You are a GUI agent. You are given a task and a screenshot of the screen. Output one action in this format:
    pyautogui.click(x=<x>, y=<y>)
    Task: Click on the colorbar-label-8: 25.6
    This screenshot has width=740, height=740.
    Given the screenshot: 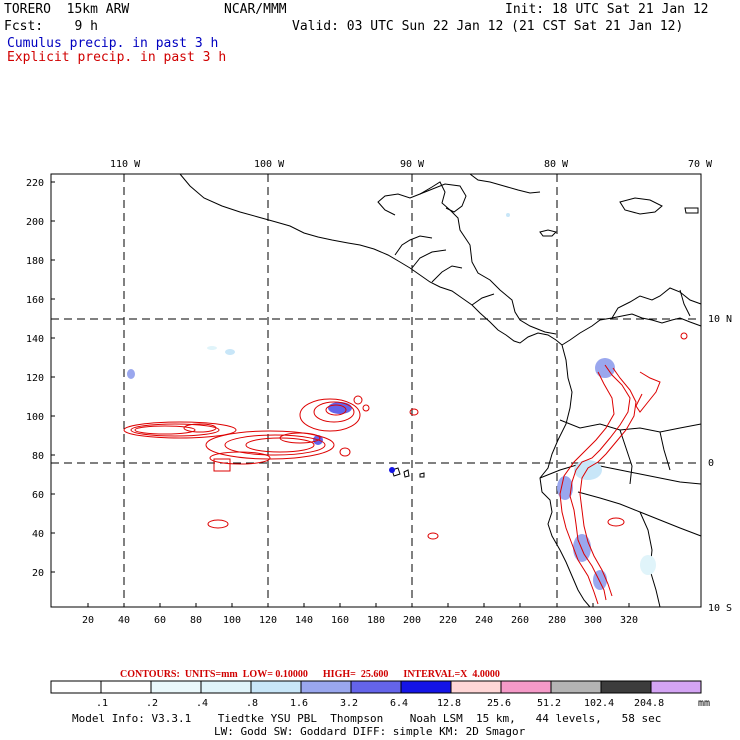 What is the action you would take?
    pyautogui.click(x=499, y=703)
    